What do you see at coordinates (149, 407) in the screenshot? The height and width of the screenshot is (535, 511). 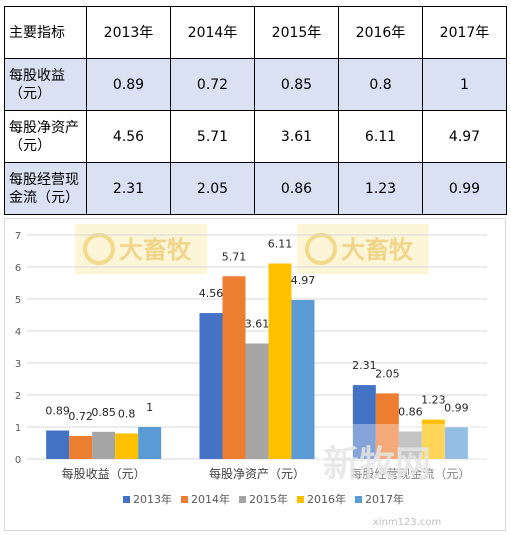 I see `data-label: 1` at bounding box center [149, 407].